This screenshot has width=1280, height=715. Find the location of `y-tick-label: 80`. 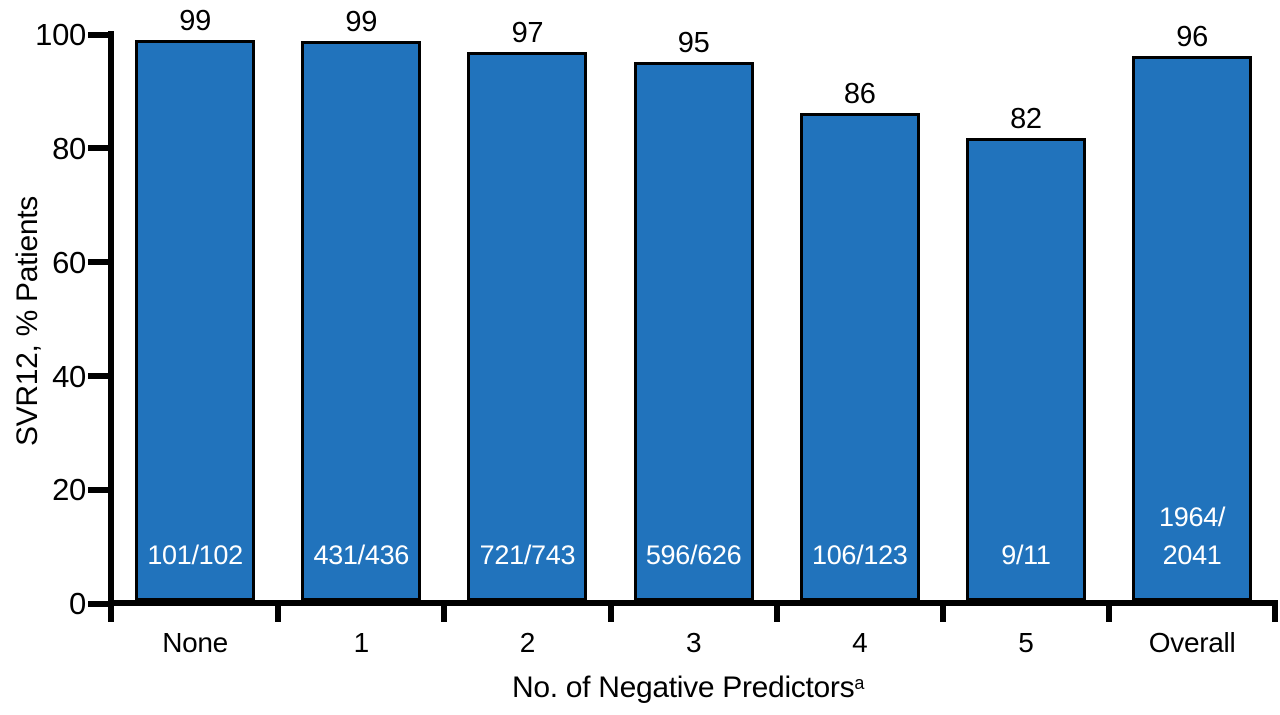

y-tick-label: 80 is located at coordinates (69, 148).